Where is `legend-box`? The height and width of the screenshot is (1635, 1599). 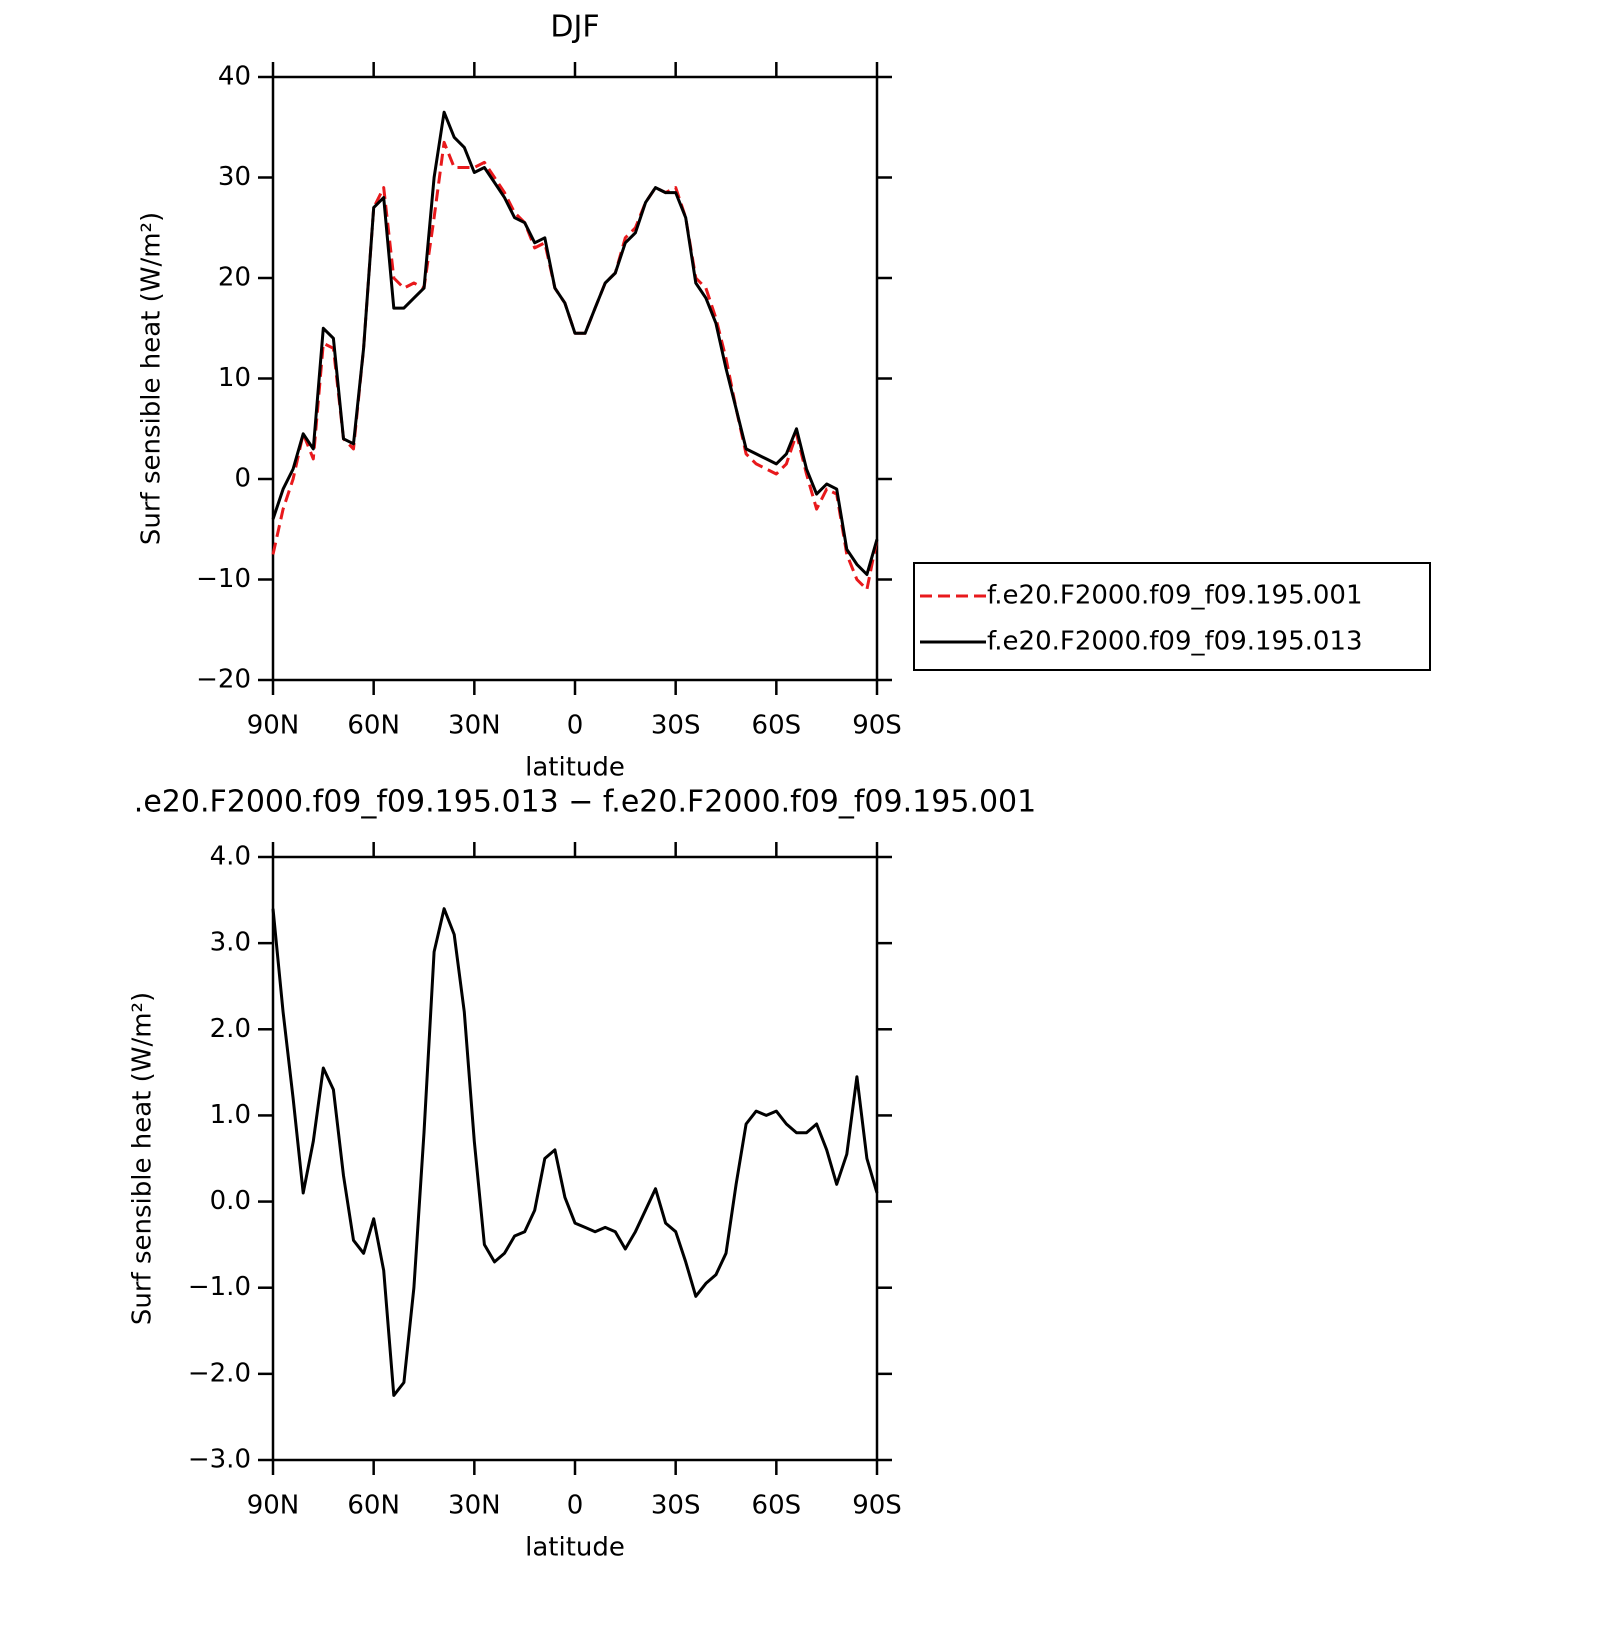
legend-box is located at coordinates (1172, 616).